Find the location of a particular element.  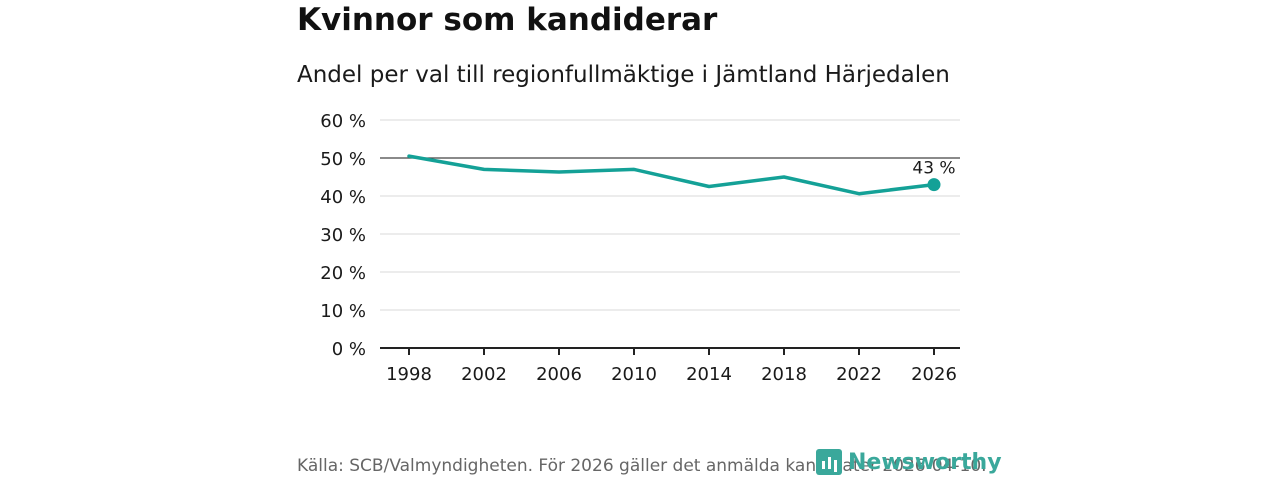

y-tick-label: 20 % is located at coordinates (343, 273).